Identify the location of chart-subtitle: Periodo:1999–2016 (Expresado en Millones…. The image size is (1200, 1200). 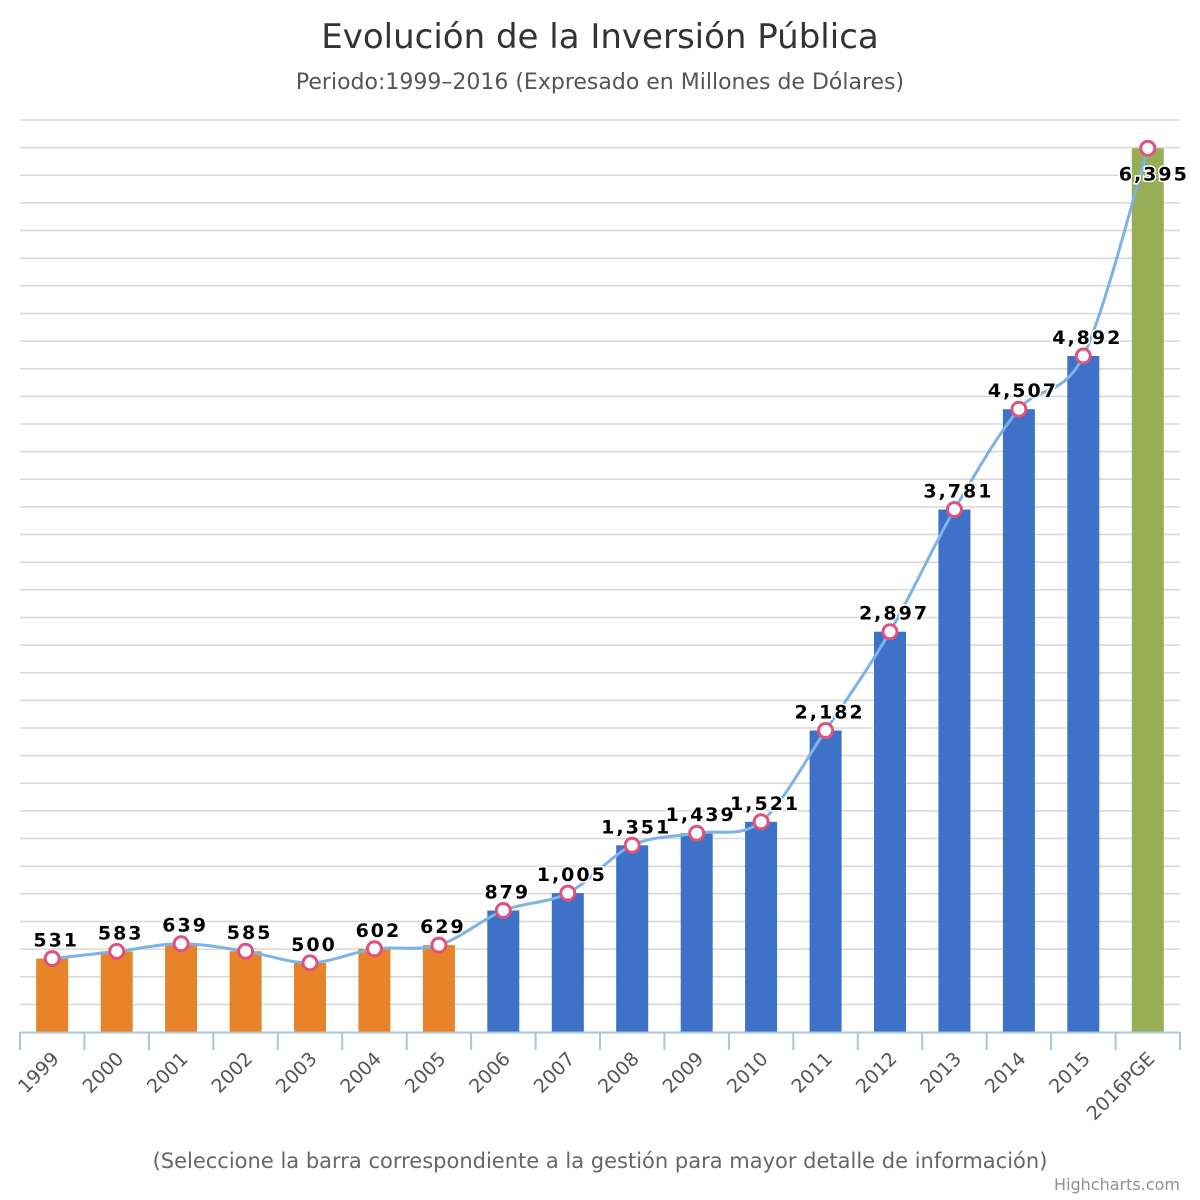
(600, 82).